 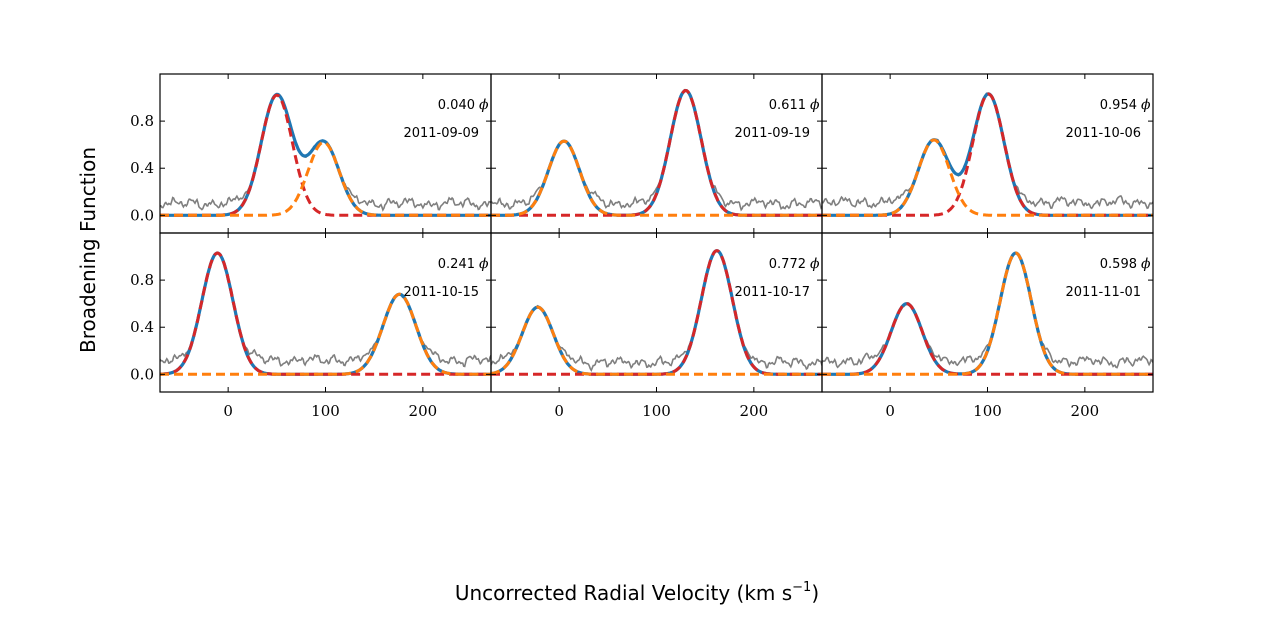 What do you see at coordinates (772, 133) in the screenshot?
I see `date-label: 2011-09-19` at bounding box center [772, 133].